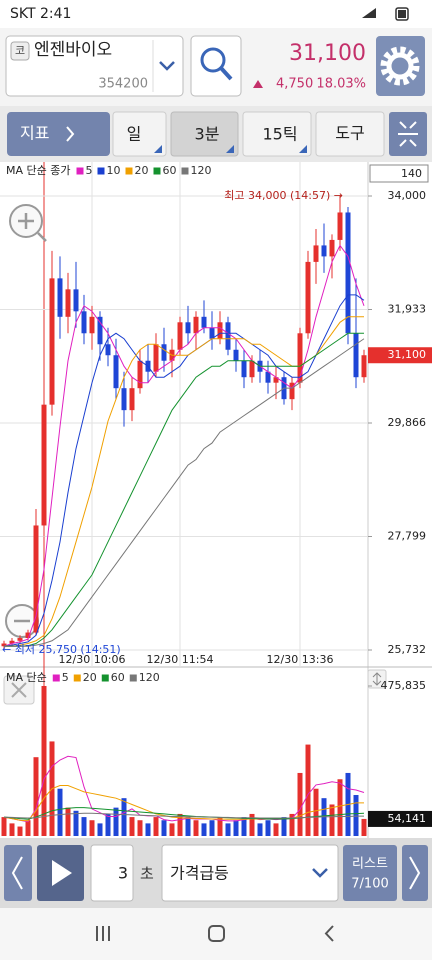 The width and height of the screenshot is (432, 960). Describe the element at coordinates (341, 84) in the screenshot. I see `price-change-pct: 18.03%` at that location.